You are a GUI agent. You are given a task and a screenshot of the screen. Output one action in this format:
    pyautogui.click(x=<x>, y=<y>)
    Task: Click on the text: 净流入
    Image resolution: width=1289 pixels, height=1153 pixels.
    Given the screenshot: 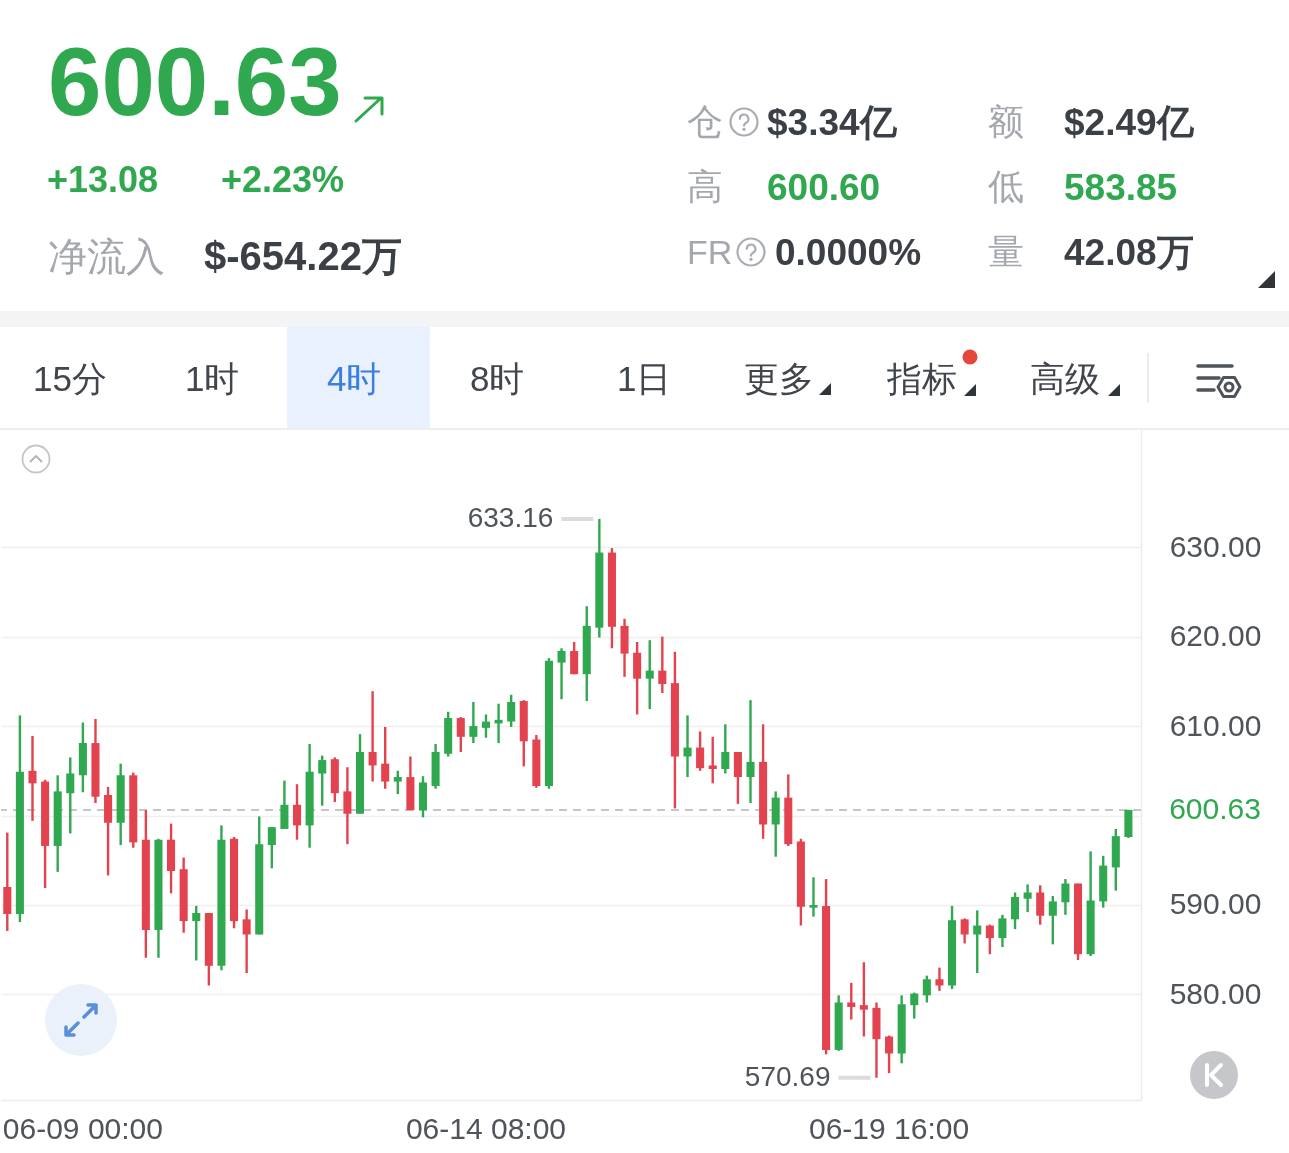 What is the action you would take?
    pyautogui.click(x=106, y=256)
    